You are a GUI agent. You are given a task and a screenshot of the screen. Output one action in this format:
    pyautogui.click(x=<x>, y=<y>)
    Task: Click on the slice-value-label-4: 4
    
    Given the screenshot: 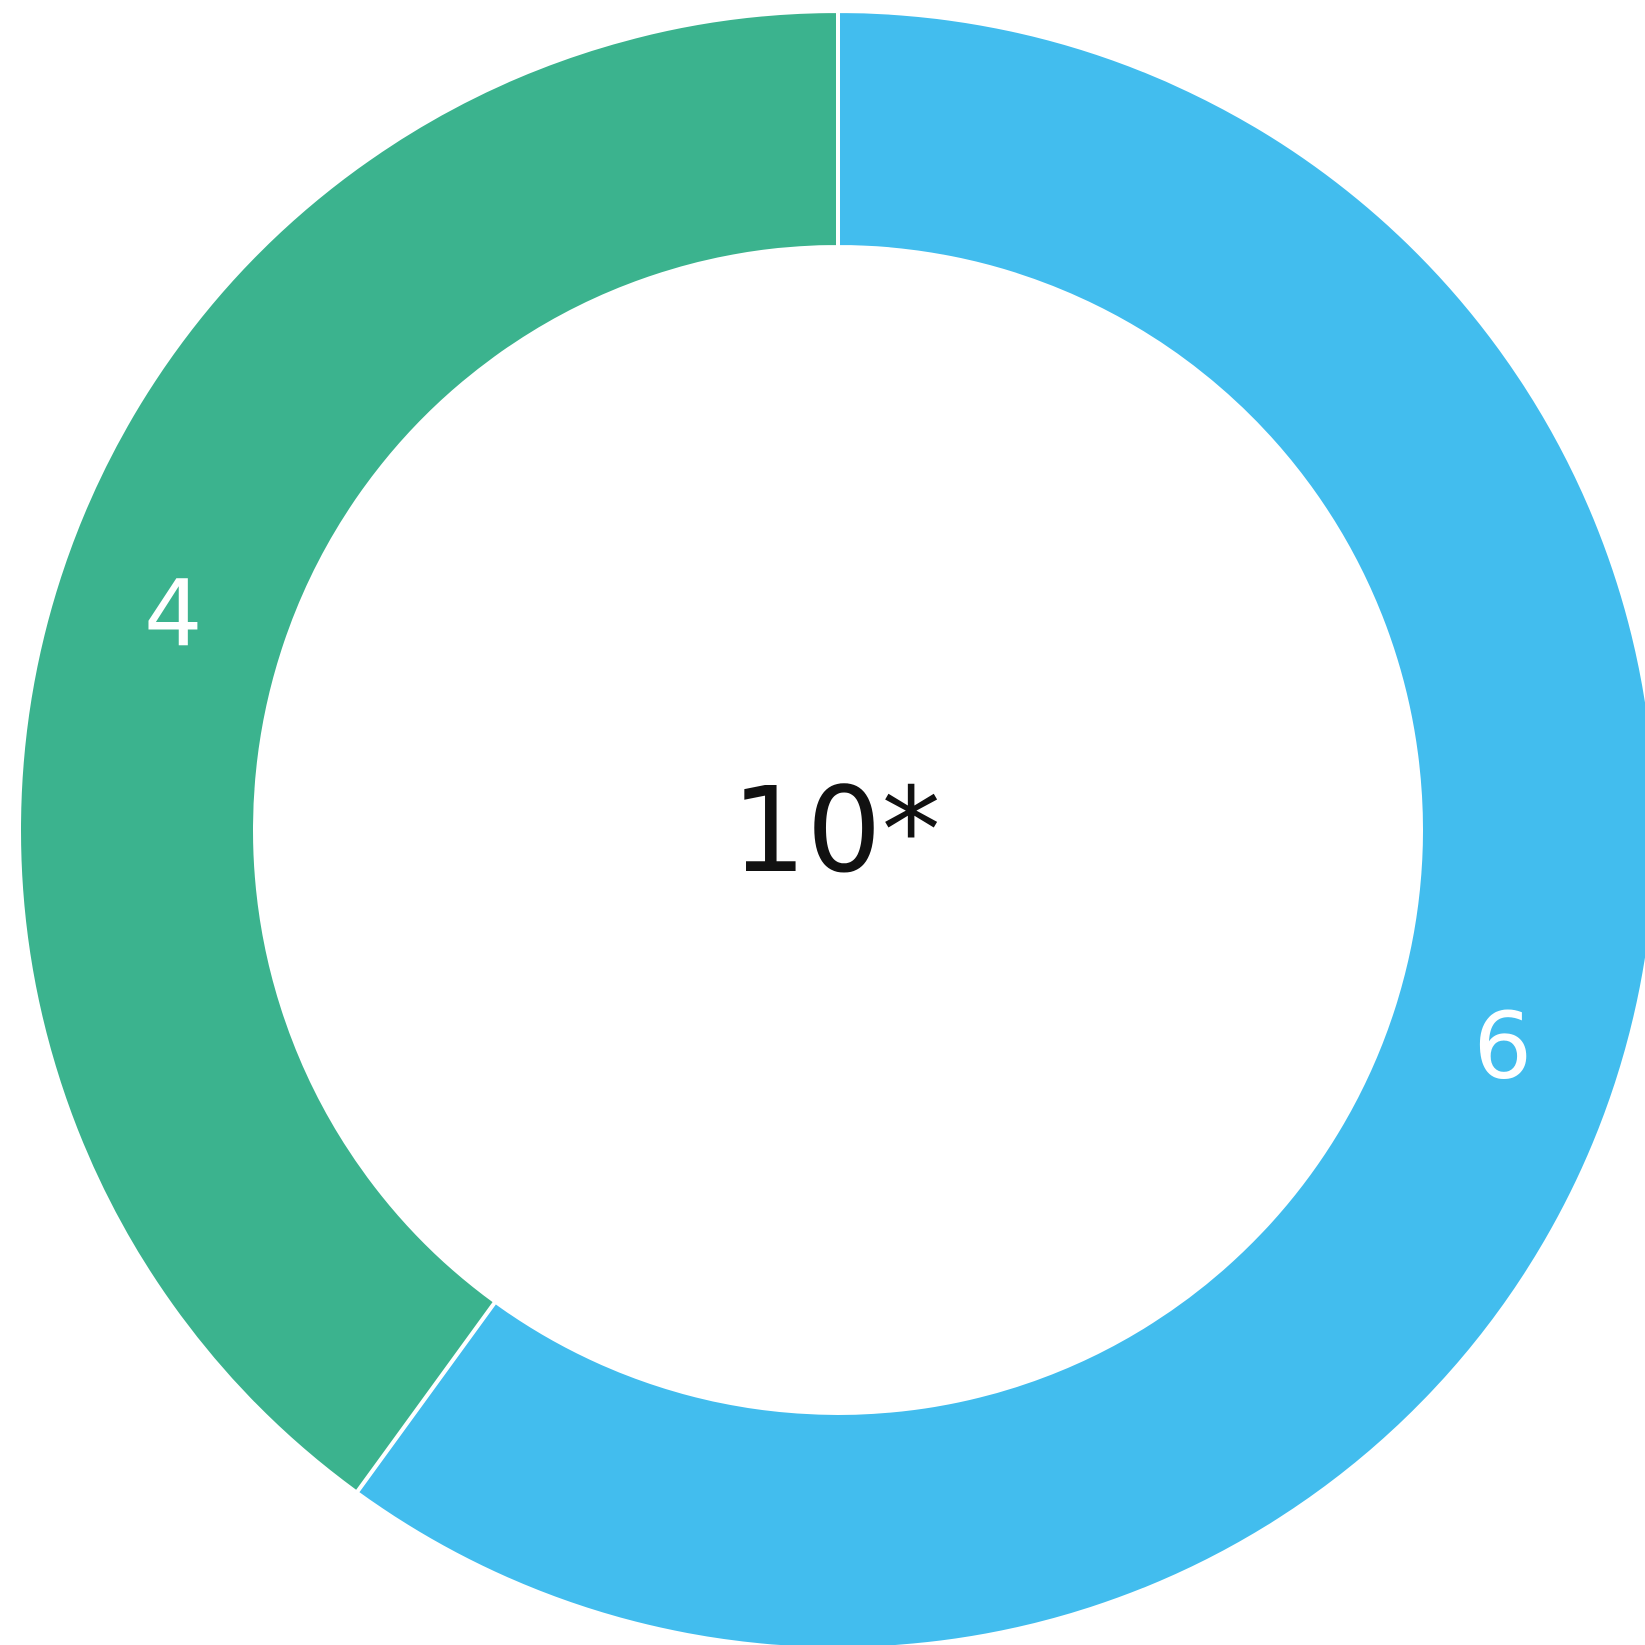 What is the action you would take?
    pyautogui.click(x=173, y=613)
    